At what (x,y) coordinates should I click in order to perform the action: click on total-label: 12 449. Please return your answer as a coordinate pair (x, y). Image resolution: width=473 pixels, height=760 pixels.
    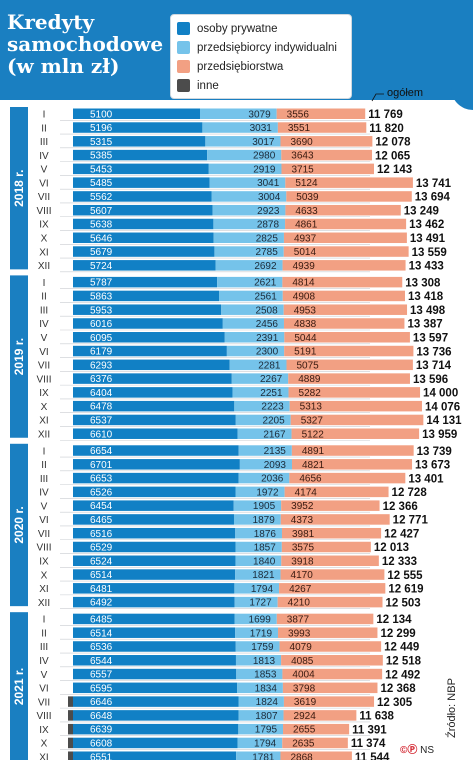
    Looking at the image, I should click on (401, 648).